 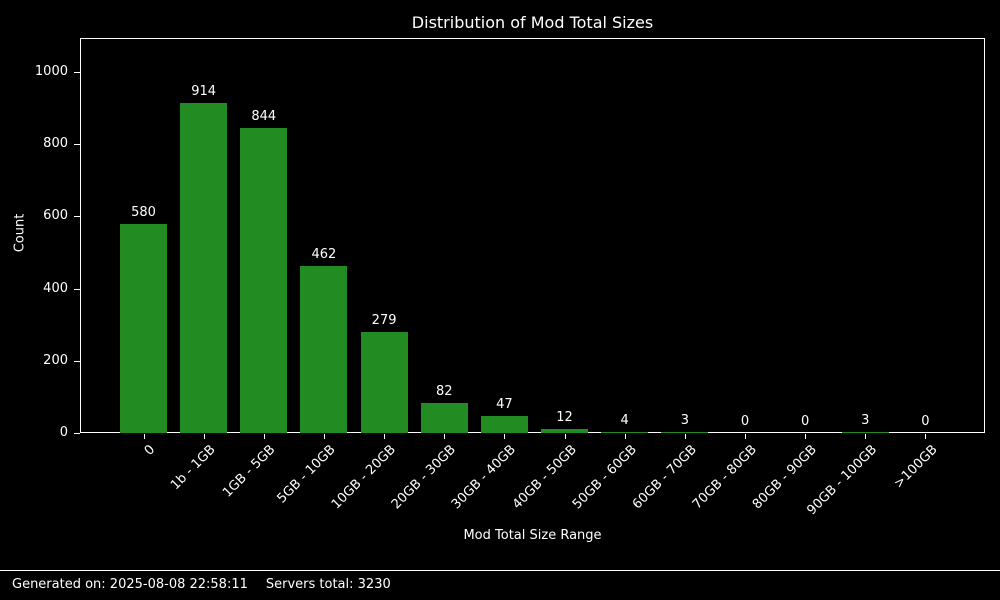 I want to click on x-tick-label: 0, so click(x=150, y=450).